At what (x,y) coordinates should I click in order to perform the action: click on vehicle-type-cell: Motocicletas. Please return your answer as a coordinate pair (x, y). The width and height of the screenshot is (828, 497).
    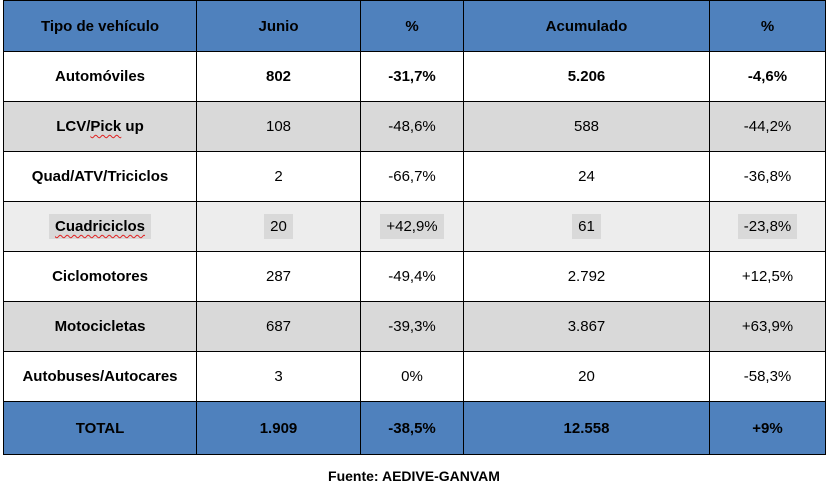
    Looking at the image, I should click on (100, 326).